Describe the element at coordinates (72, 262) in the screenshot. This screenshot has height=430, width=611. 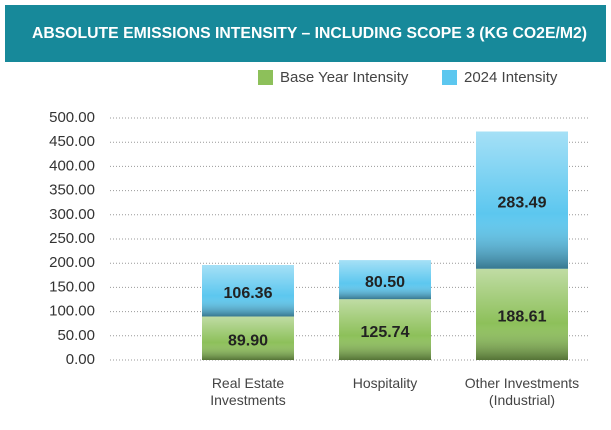
I see `y-tick-label: 200.00` at that location.